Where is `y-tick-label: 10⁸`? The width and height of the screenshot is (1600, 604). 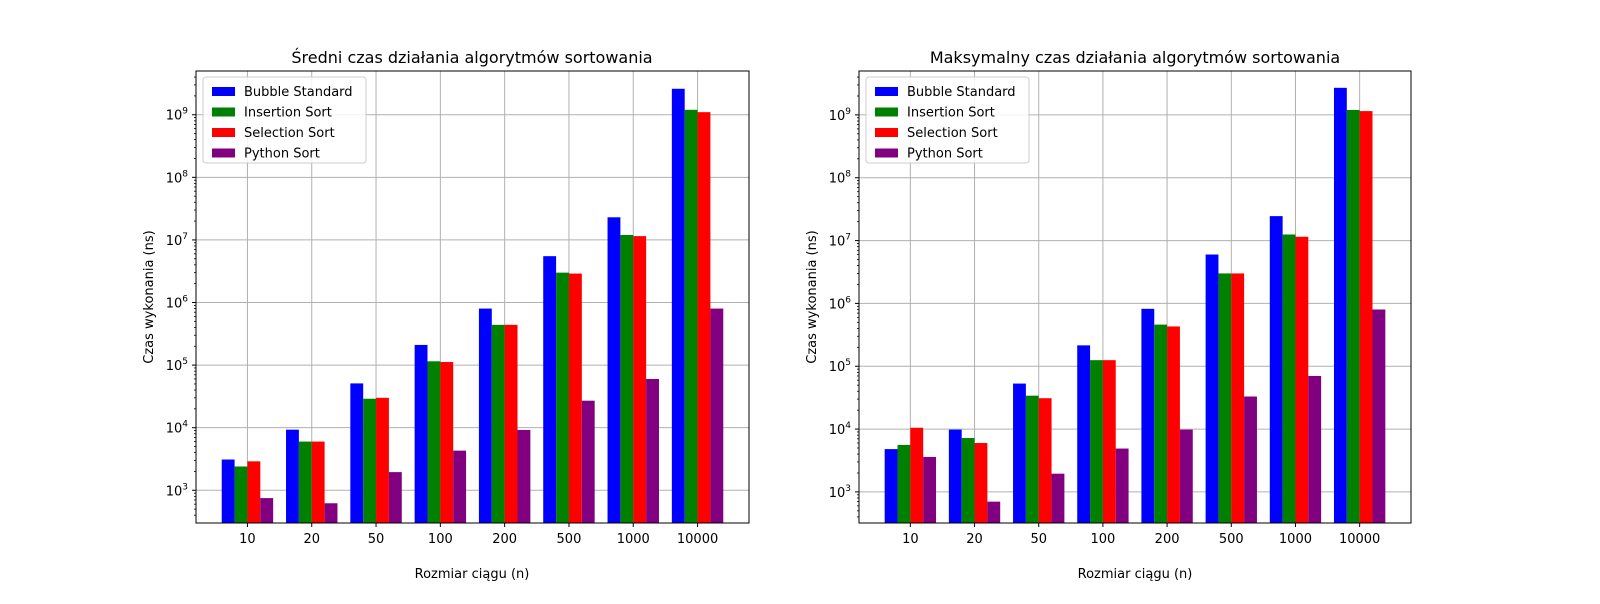
y-tick-label: 10⁸ is located at coordinates (177, 177).